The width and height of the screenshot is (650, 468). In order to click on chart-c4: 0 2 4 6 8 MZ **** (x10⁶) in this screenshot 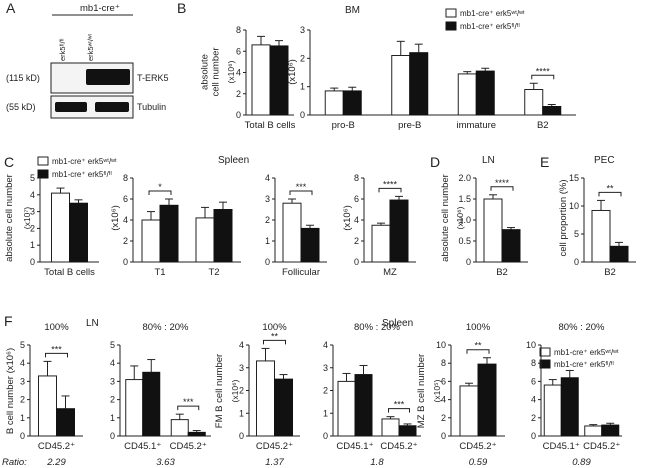, I will do `click(379, 225)`.